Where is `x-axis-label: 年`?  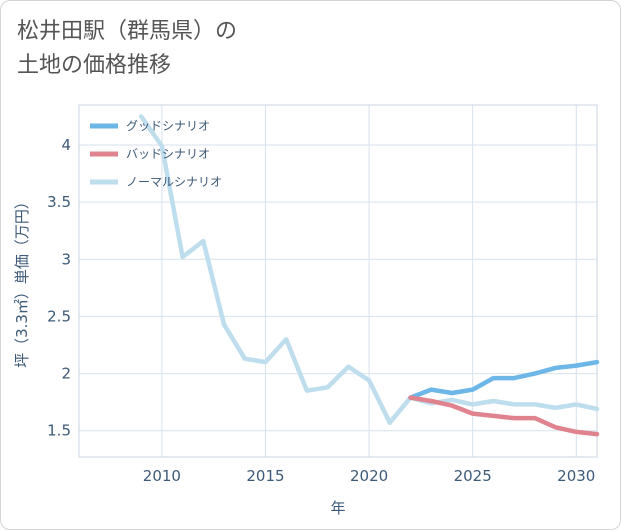
x-axis-label: 年 is located at coordinates (337, 508).